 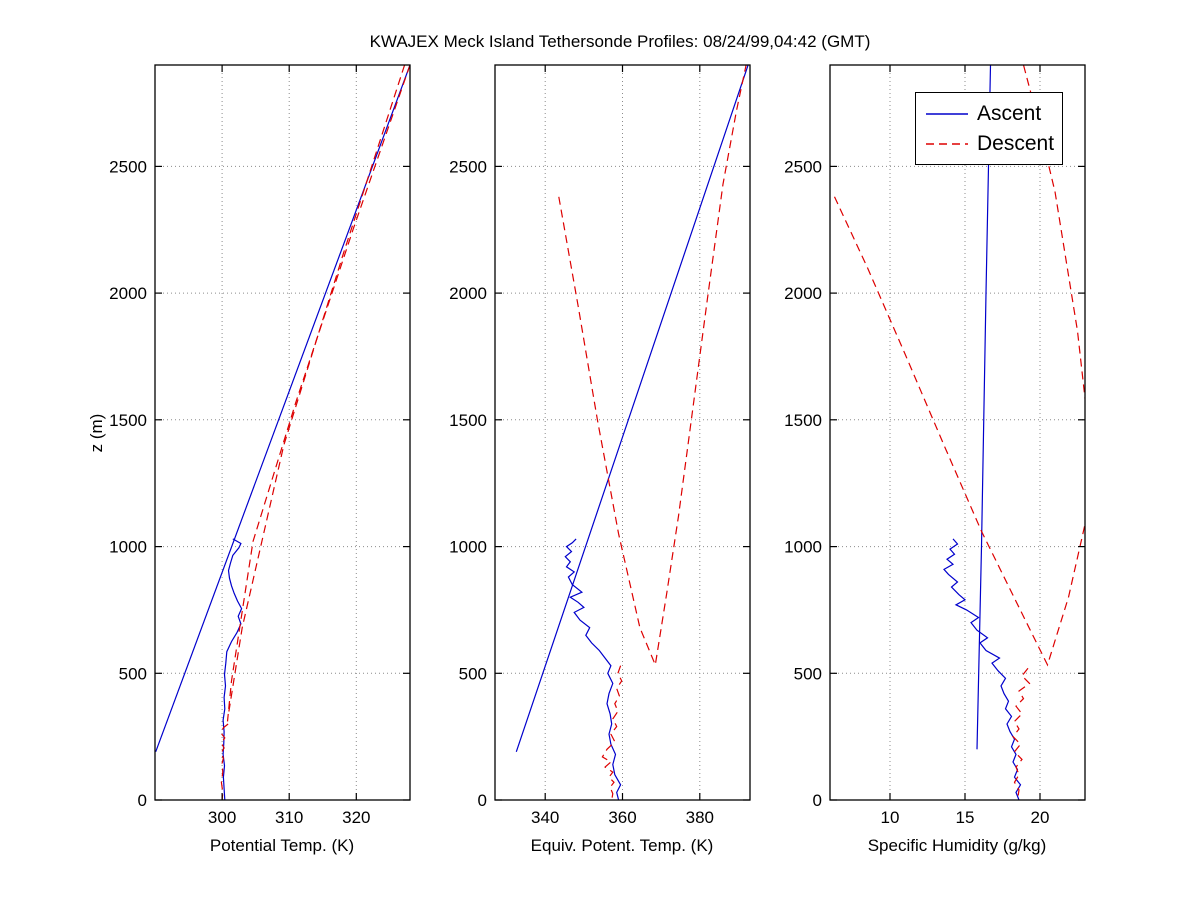 I want to click on ascent-line-icon, so click(x=947, y=113).